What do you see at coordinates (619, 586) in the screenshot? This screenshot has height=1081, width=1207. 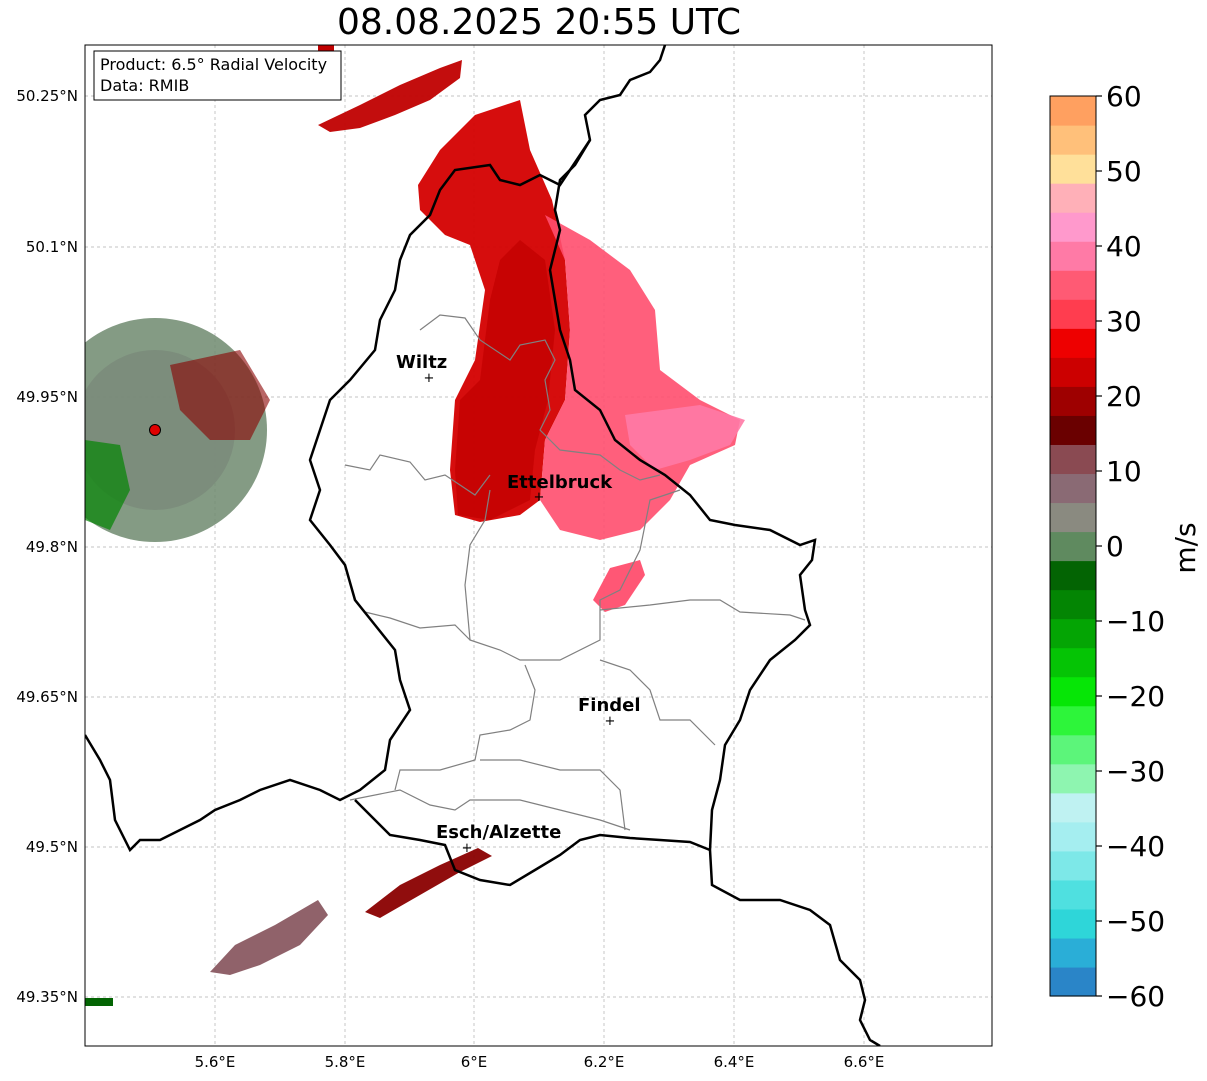 I see `echo-small-pink` at bounding box center [619, 586].